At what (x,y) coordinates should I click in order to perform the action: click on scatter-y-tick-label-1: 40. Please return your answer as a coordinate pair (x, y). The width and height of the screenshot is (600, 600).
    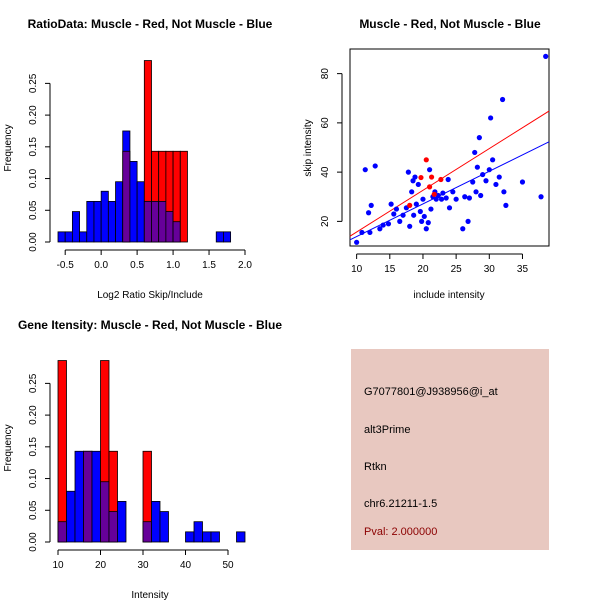
    Looking at the image, I should click on (325, 172).